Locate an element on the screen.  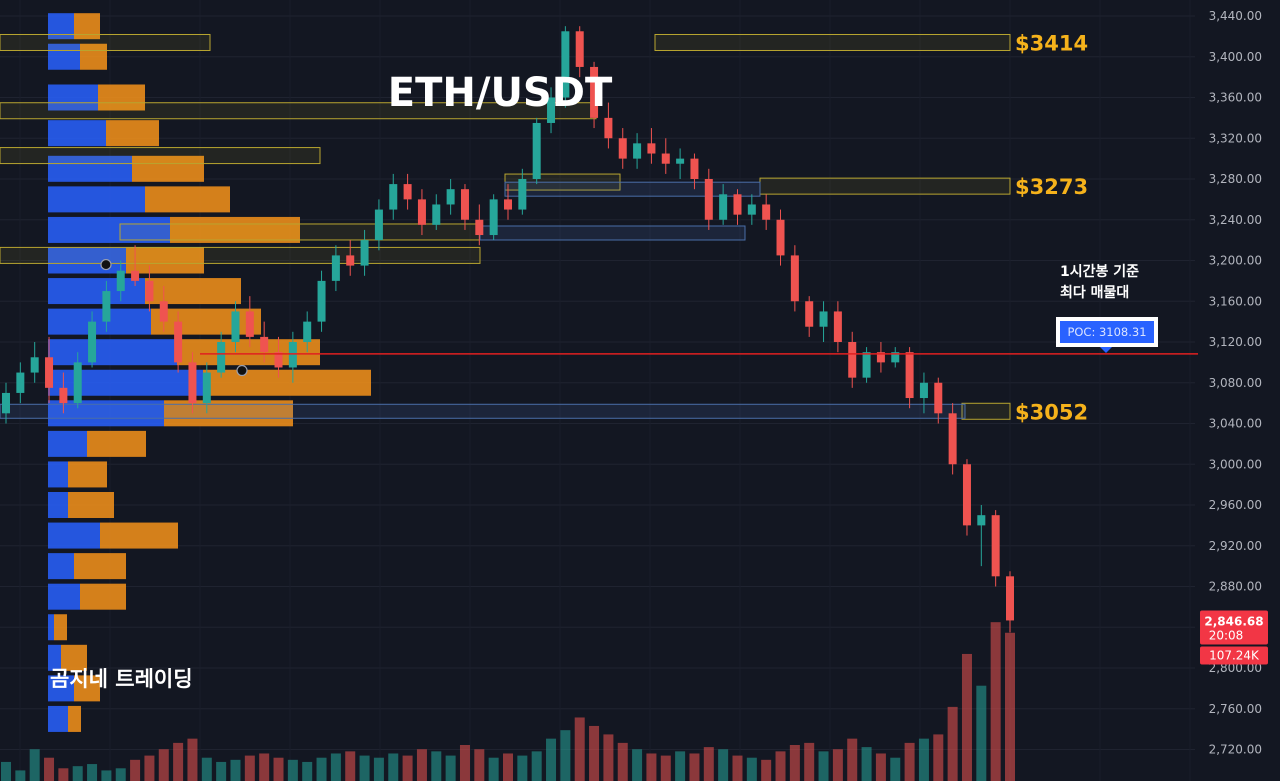
watermark: 곰지네 트레이딩 is located at coordinates (121, 679).